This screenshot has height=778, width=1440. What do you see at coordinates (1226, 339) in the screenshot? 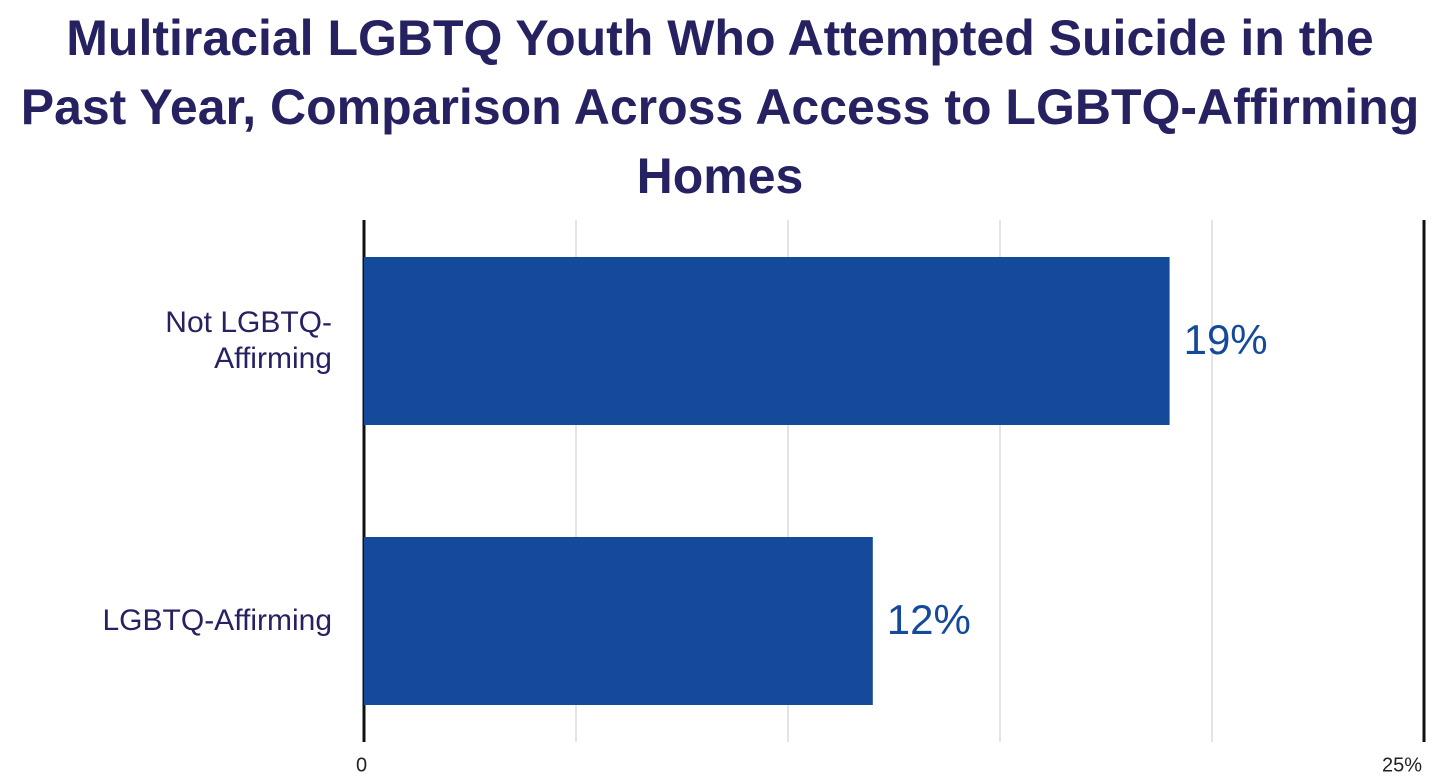
I see `value-label: 19%` at bounding box center [1226, 339].